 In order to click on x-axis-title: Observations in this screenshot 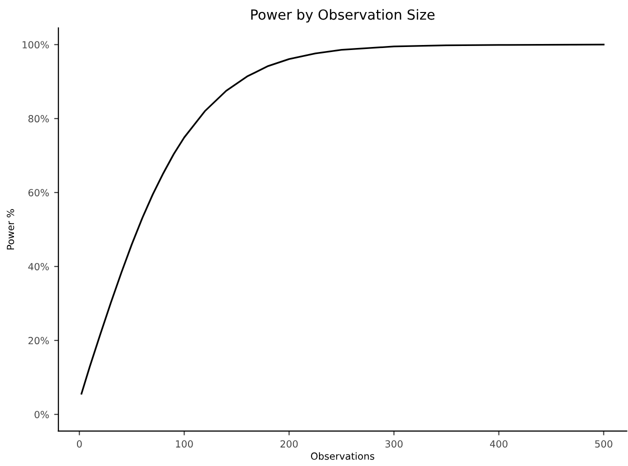, I will do `click(342, 456)`.